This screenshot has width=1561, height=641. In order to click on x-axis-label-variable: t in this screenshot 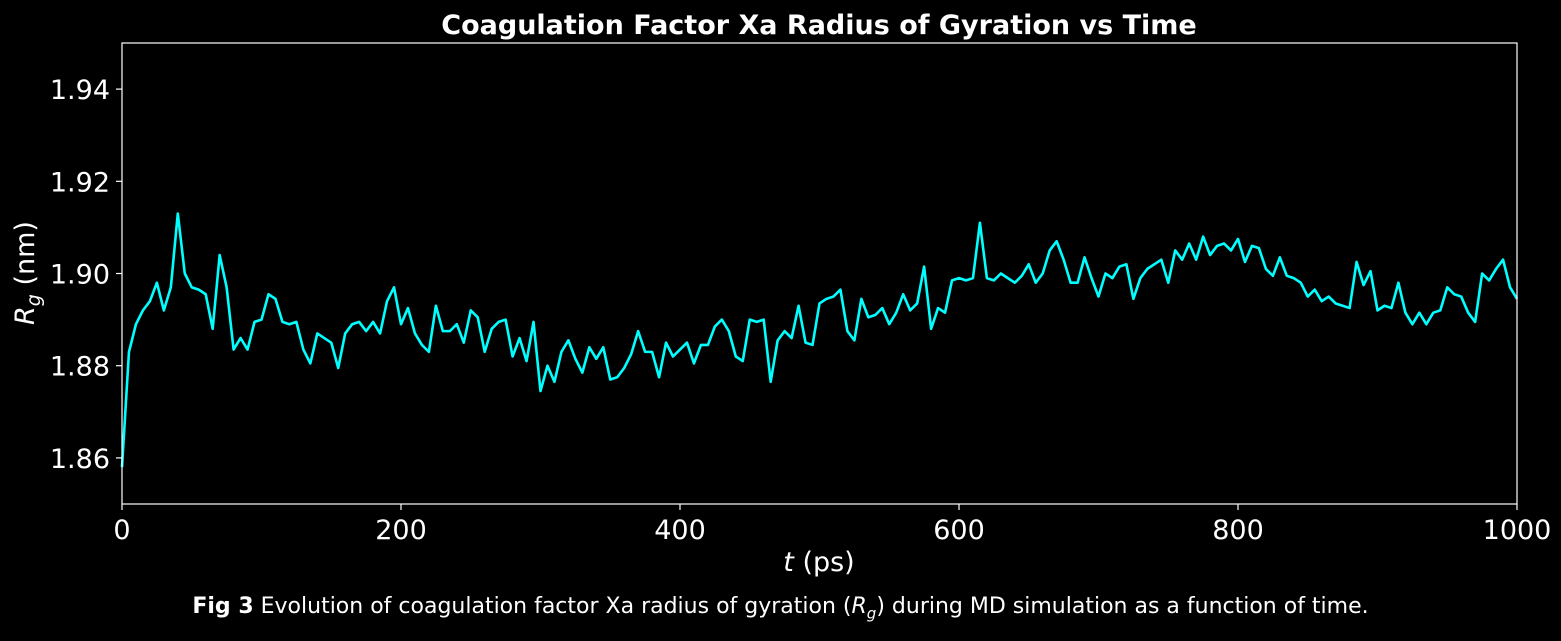, I will do `click(789, 562)`.